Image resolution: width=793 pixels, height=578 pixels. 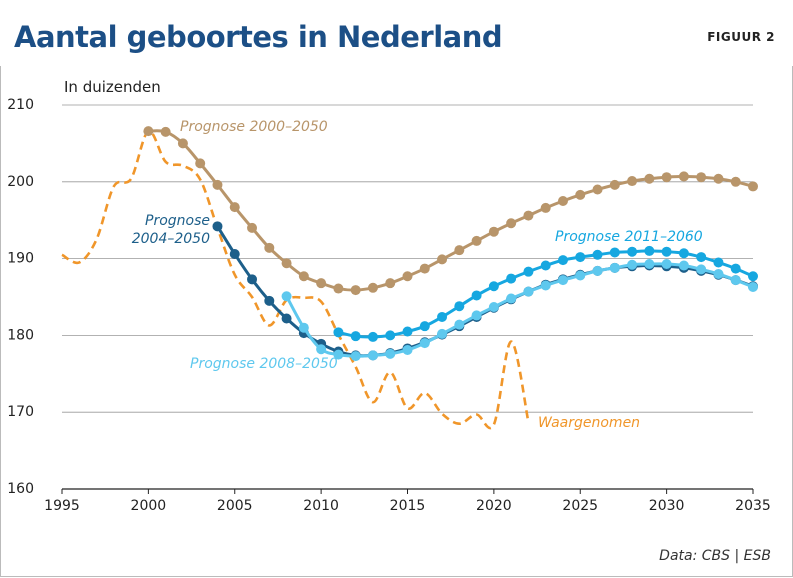 What do you see at coordinates (112, 87) in the screenshot?
I see `y-axis-label: In duizenden` at bounding box center [112, 87].